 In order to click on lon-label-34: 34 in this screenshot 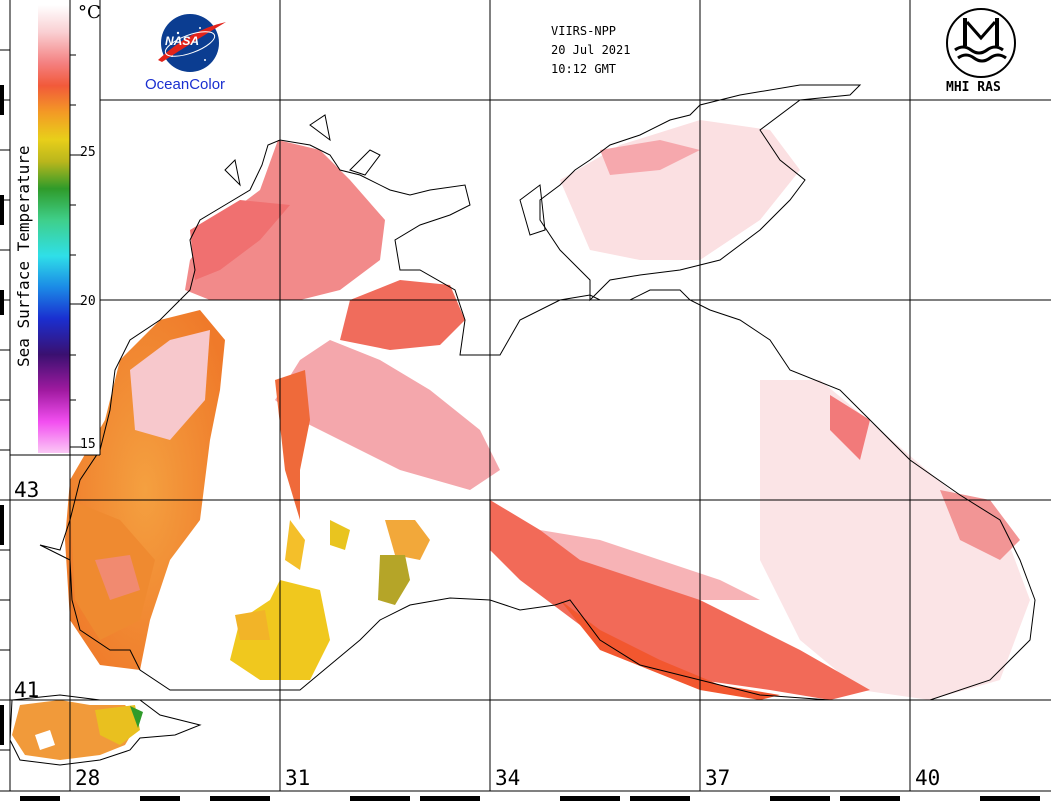, I will do `click(508, 778)`.